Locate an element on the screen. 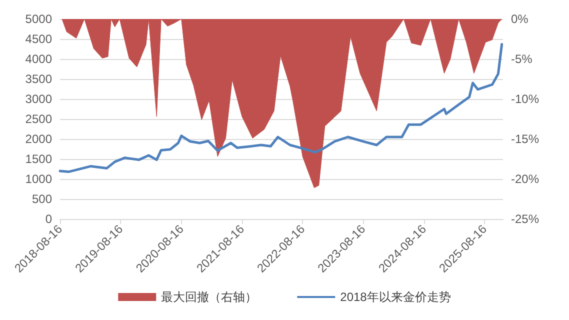 The width and height of the screenshot is (569, 320). y2-tick-label: -5% is located at coordinates (522, 59).